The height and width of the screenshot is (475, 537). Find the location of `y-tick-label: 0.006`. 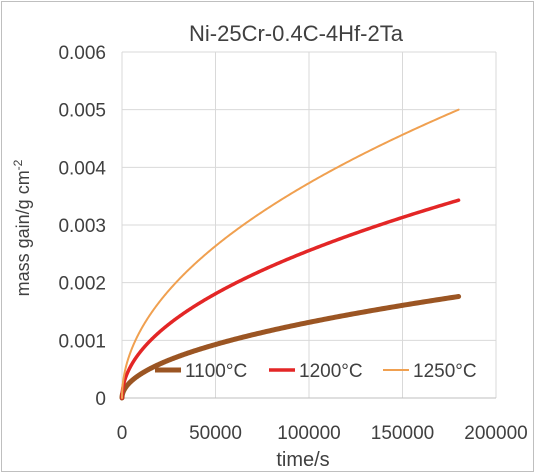

y-tick-label: 0.006 is located at coordinates (82, 53).